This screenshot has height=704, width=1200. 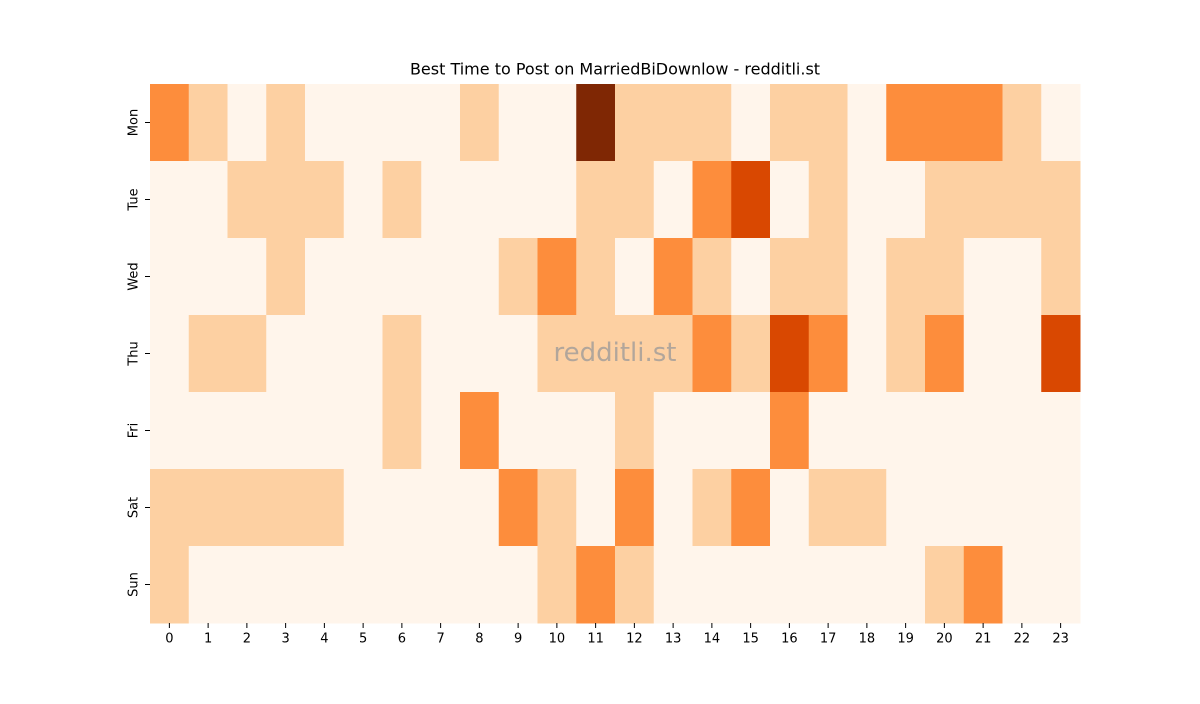 What do you see at coordinates (134, 276) in the screenshot?
I see `y-tick-label: Wed` at bounding box center [134, 276].